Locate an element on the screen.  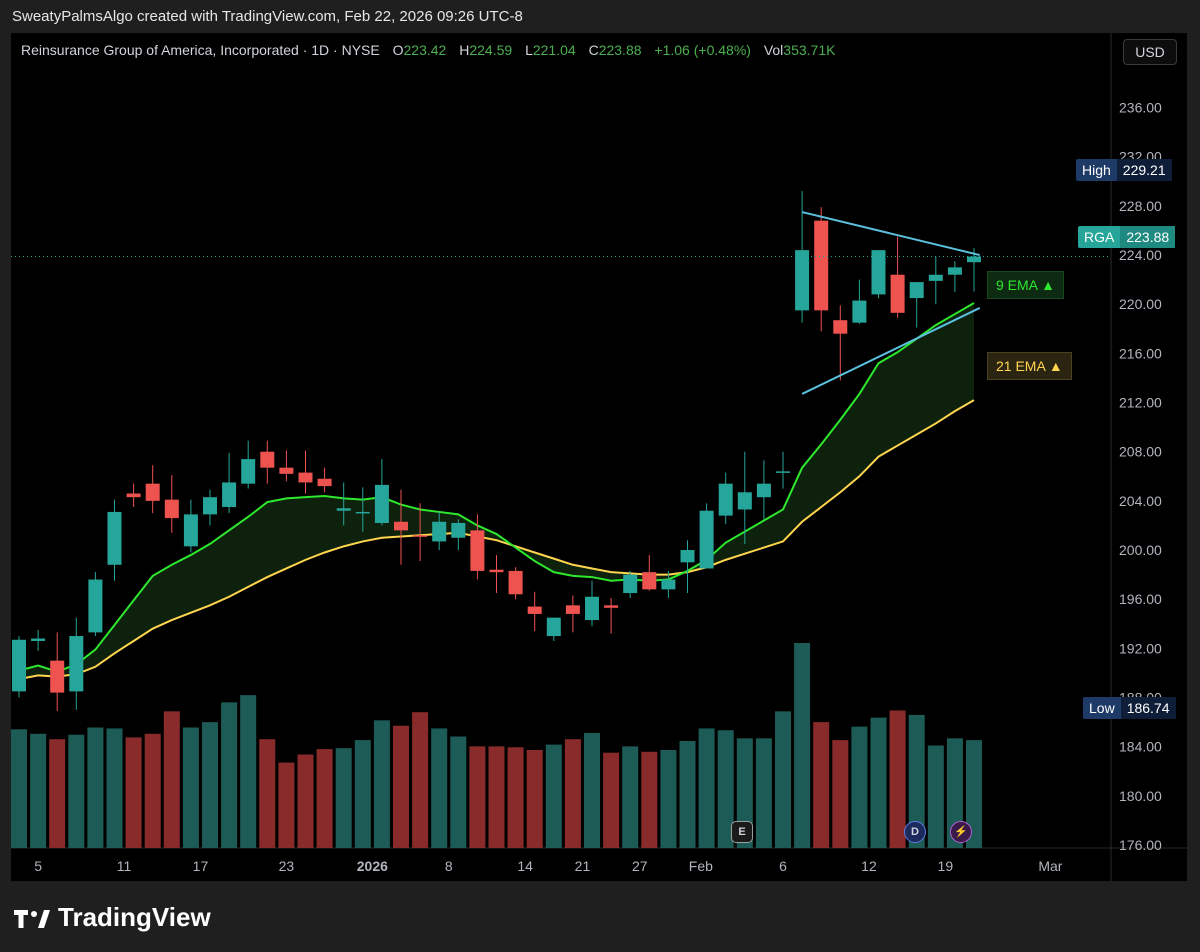
x-tick-label: 6 is located at coordinates (783, 866).